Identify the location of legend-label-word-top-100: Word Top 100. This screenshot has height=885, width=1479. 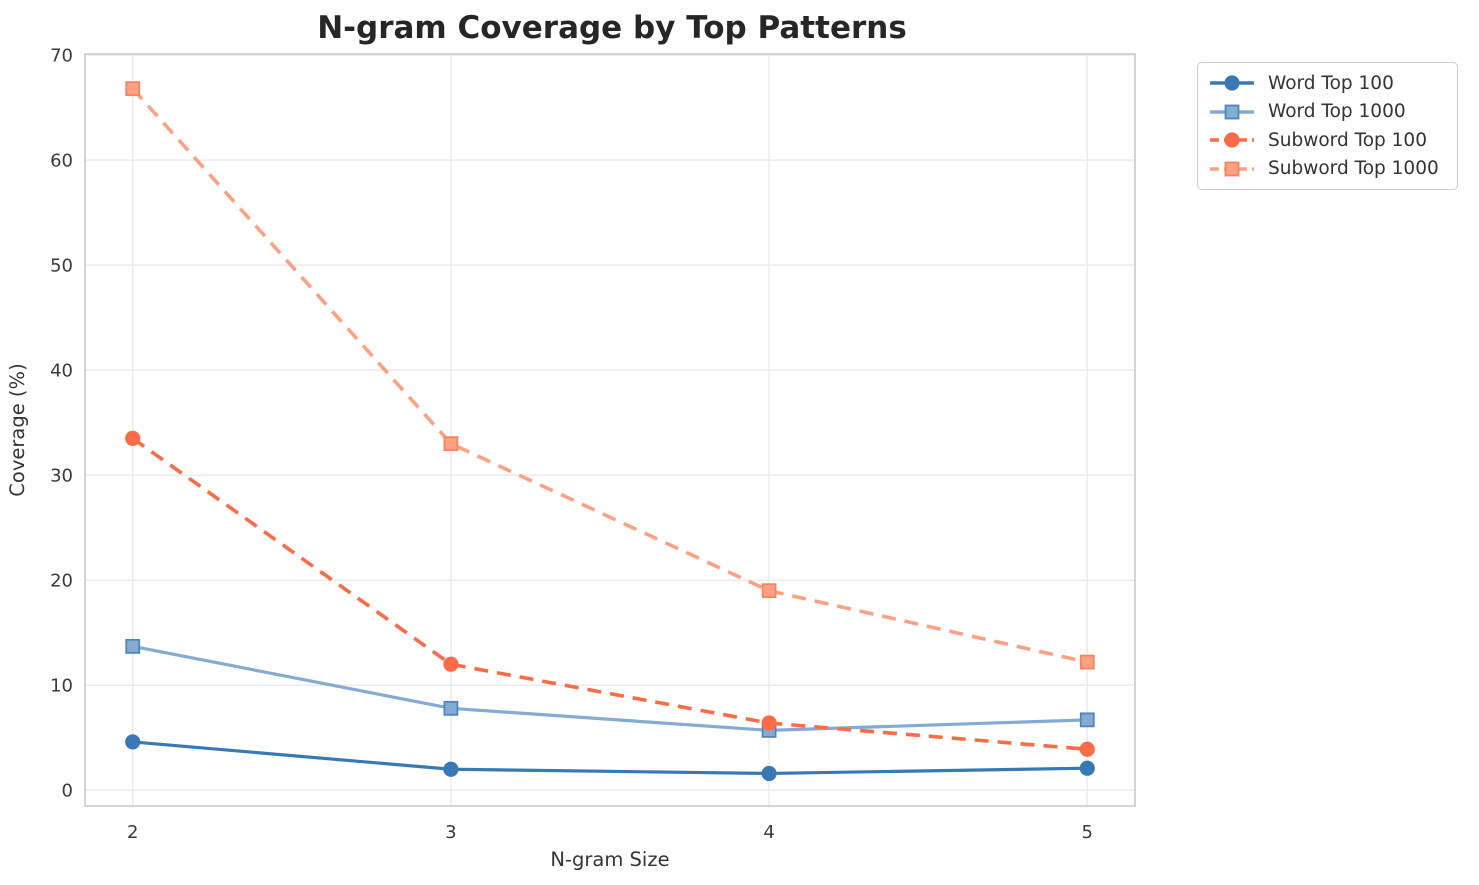
(1331, 83).